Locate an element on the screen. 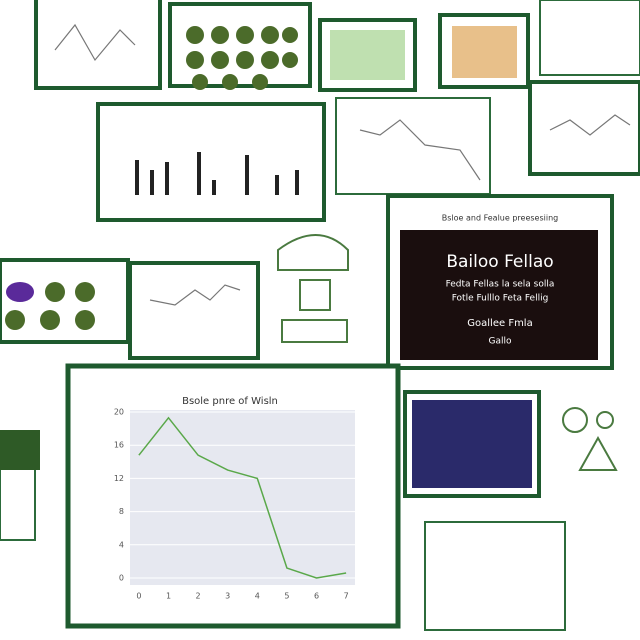 This screenshot has height=640, width=640. dark-panel-body is located at coordinates (499, 295).